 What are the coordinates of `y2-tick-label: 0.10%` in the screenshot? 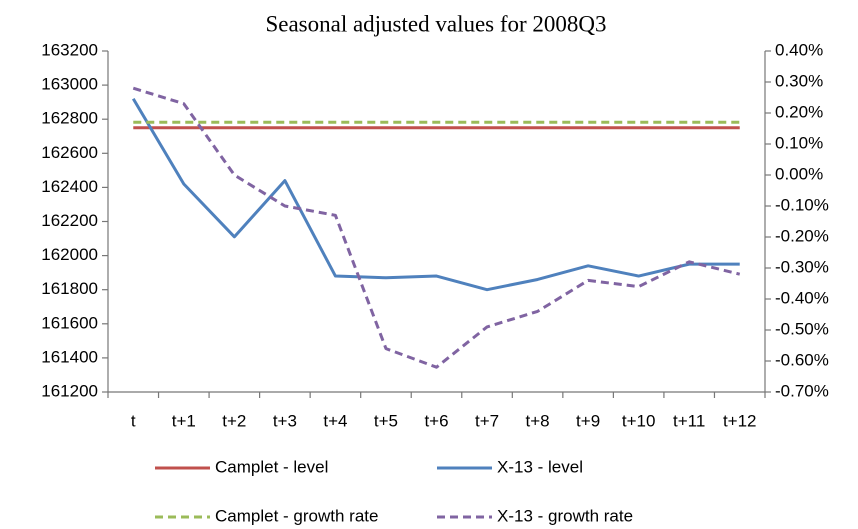 It's located at (799, 142).